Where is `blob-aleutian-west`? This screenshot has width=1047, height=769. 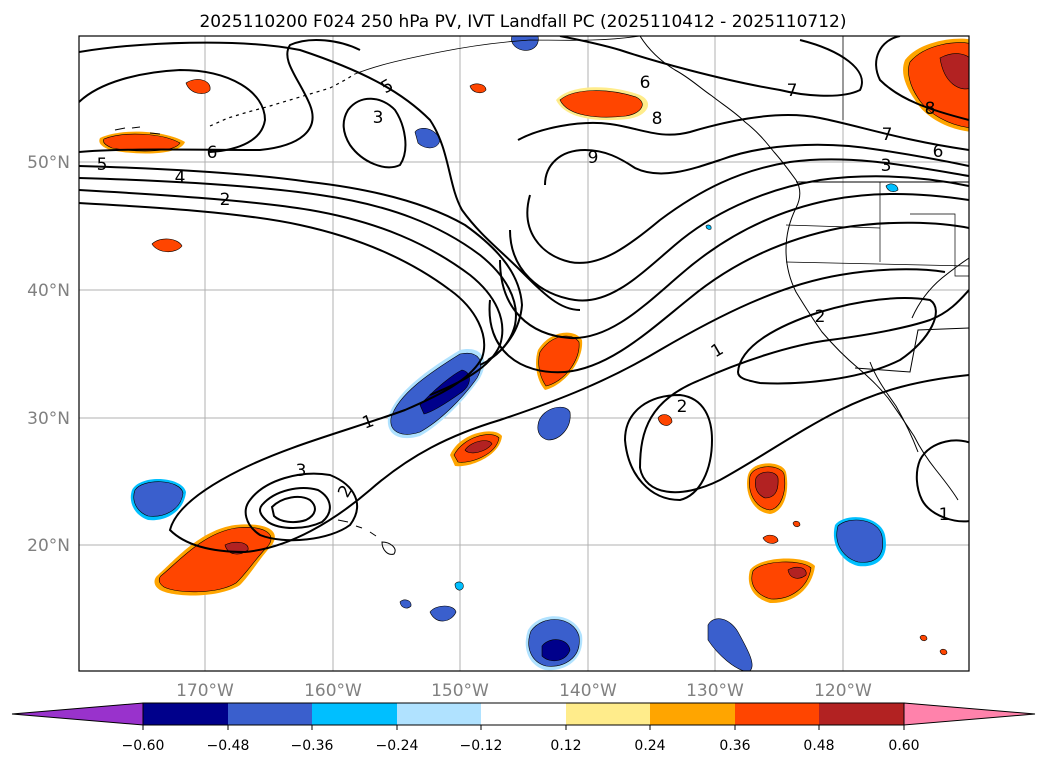 blob-aleutian-west is located at coordinates (142, 142).